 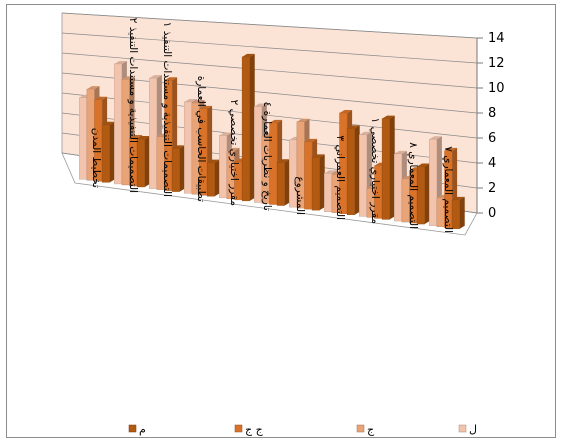 What do you see at coordinates (142, 429) in the screenshot?
I see `legend-label: م` at bounding box center [142, 429].